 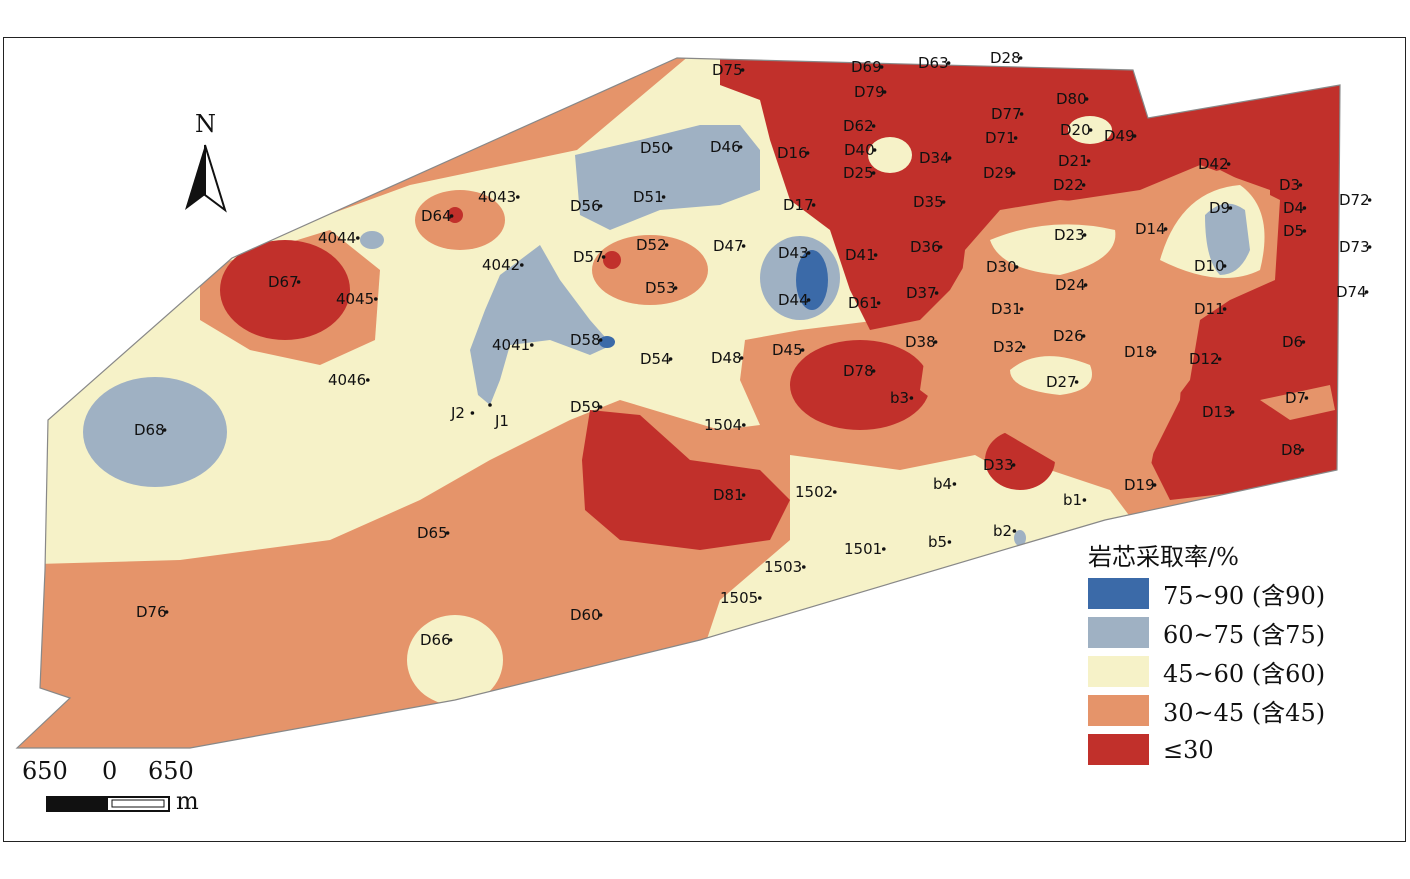 What do you see at coordinates (729, 246) in the screenshot?
I see `well-d47: D47` at bounding box center [729, 246].